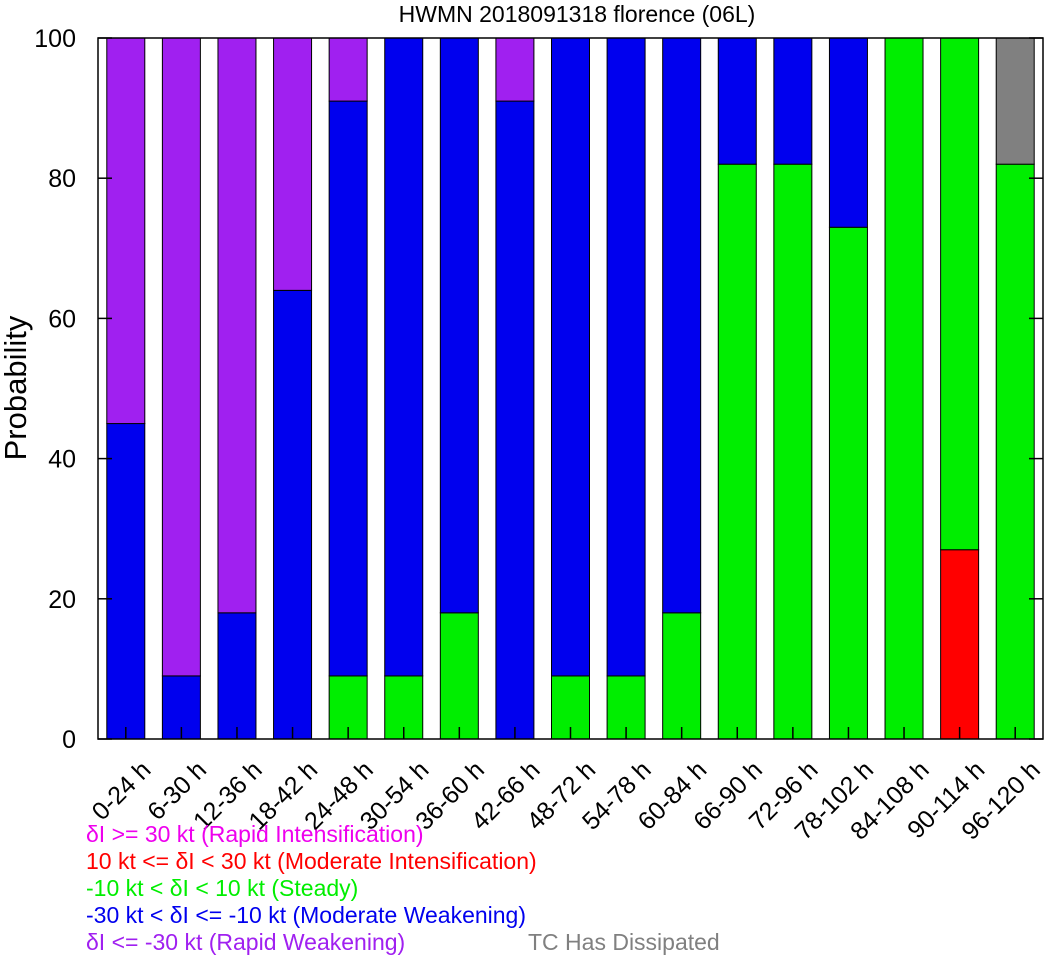 This screenshot has height=959, width=1057. Describe the element at coordinates (348, 388) in the screenshot. I see `bar-segment-24-48h-s2` at that location.